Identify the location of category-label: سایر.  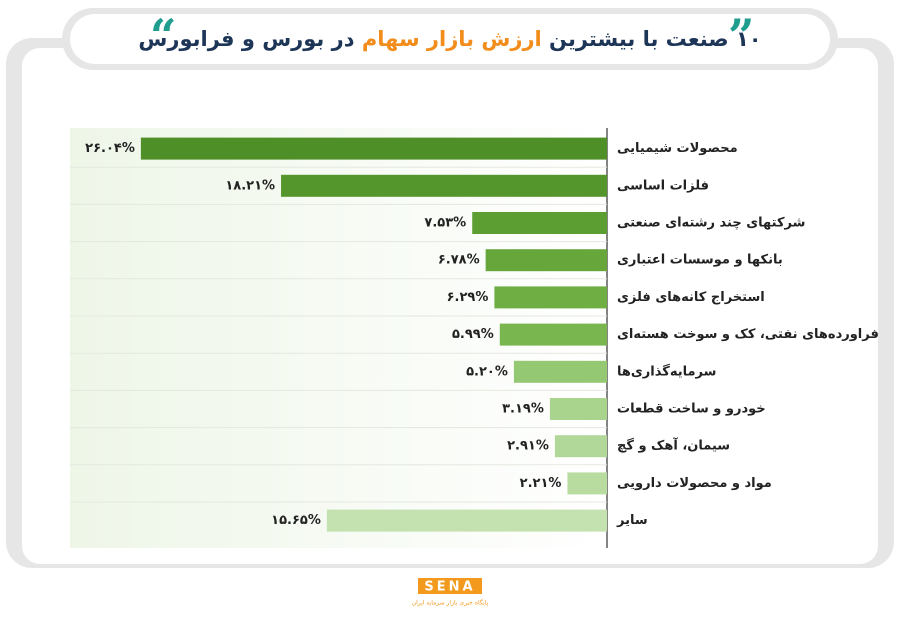
(632, 520).